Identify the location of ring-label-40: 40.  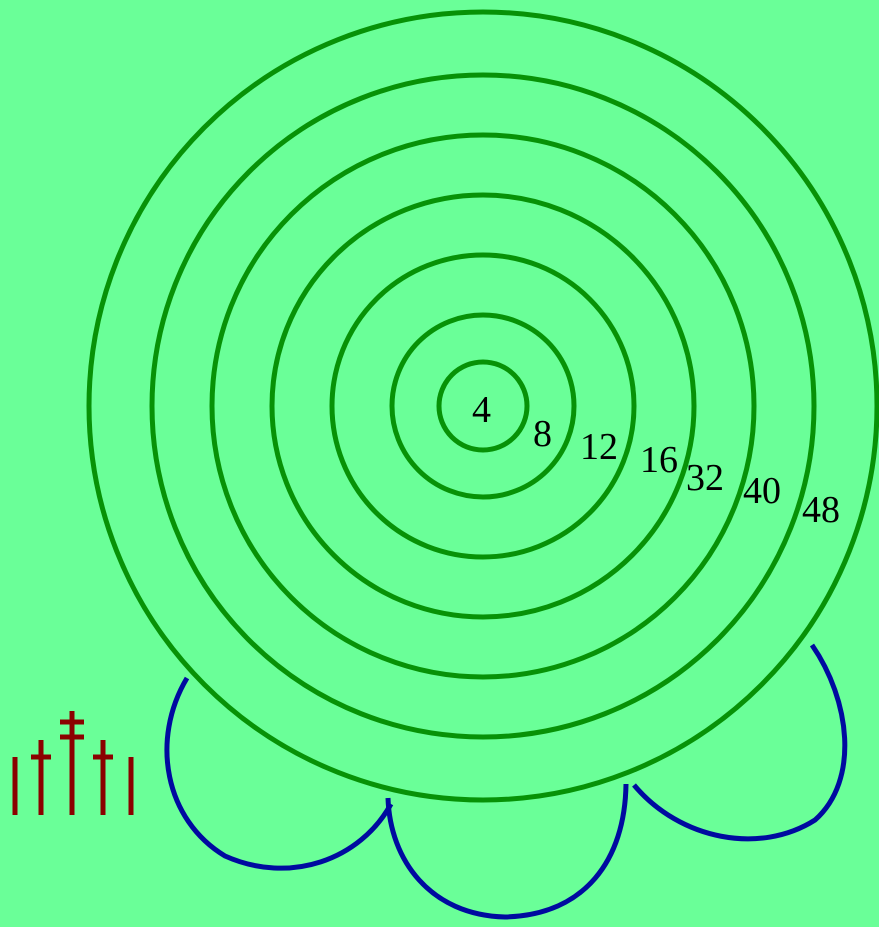
(762, 491).